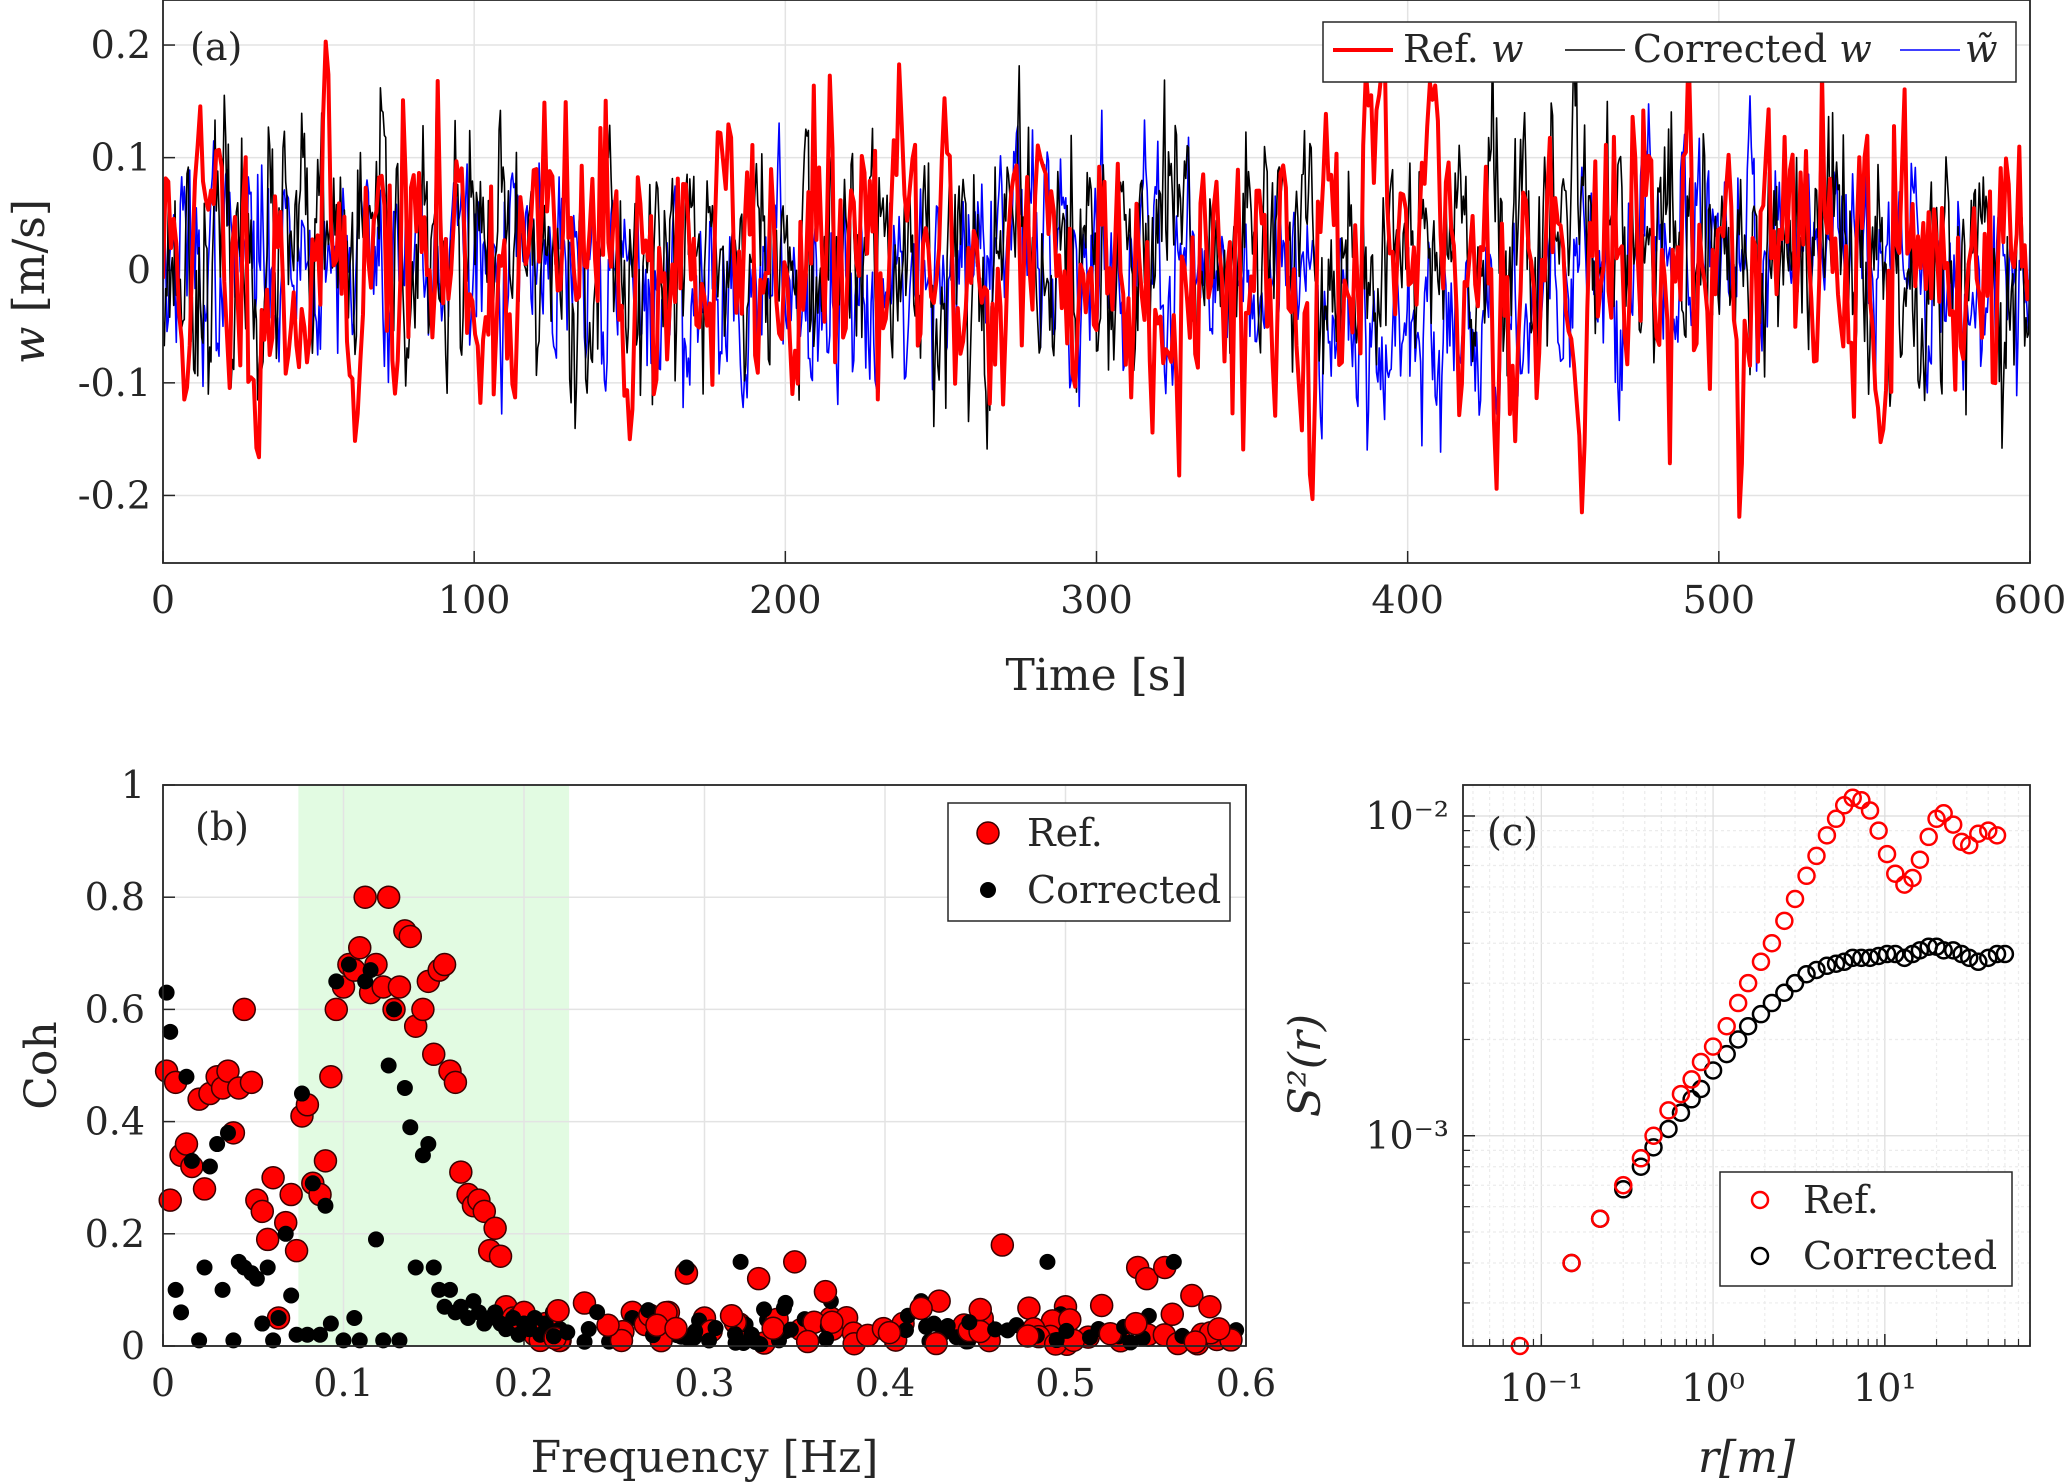 The height and width of the screenshot is (1484, 2067). Describe the element at coordinates (1885, 1388) in the screenshot. I see `x-tick-label: 10¹` at that location.